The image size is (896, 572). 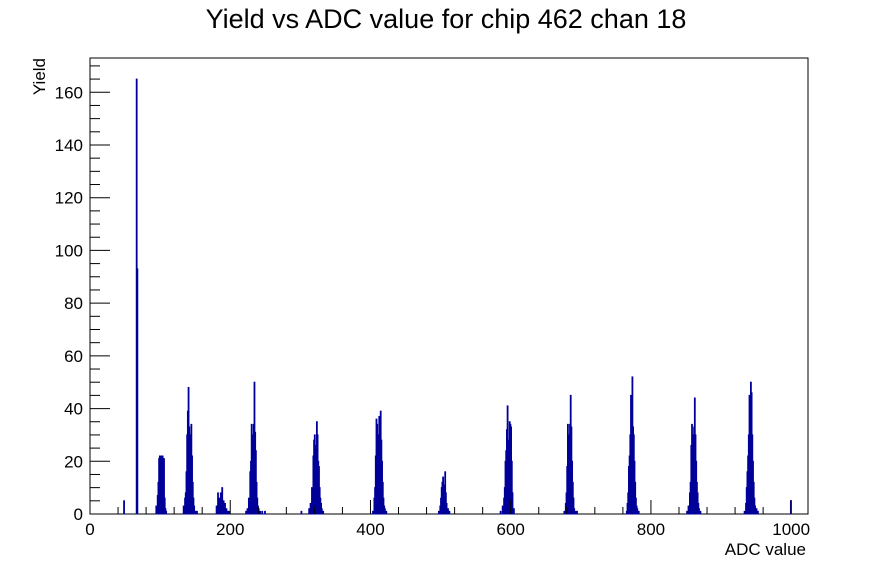 What do you see at coordinates (651, 529) in the screenshot?
I see `x-tick-label: 800` at bounding box center [651, 529].